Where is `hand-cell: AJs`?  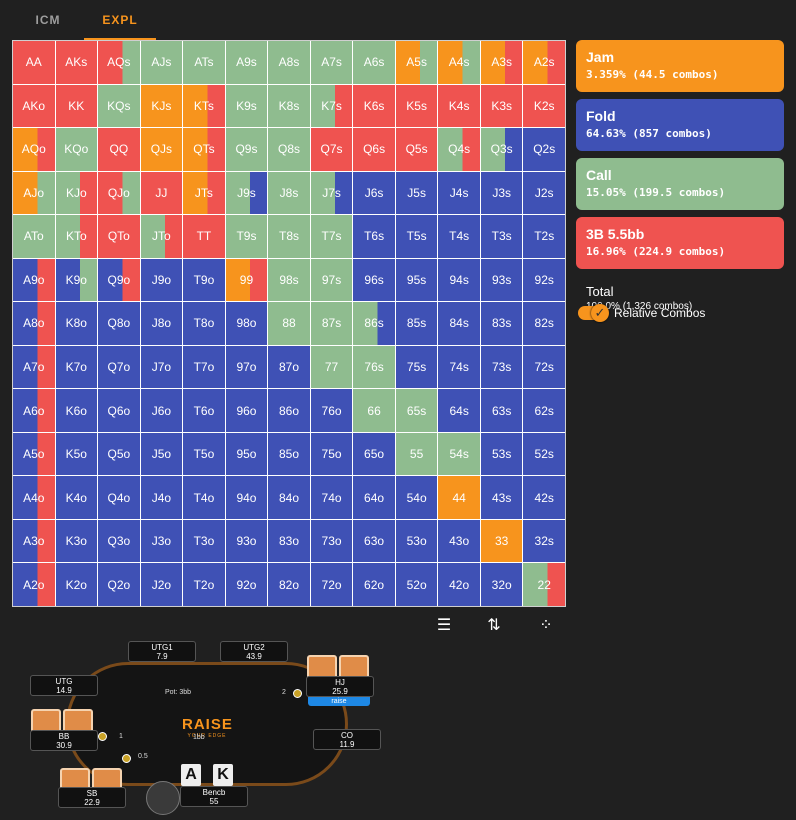
hand-cell: AJs is located at coordinates (161, 62).